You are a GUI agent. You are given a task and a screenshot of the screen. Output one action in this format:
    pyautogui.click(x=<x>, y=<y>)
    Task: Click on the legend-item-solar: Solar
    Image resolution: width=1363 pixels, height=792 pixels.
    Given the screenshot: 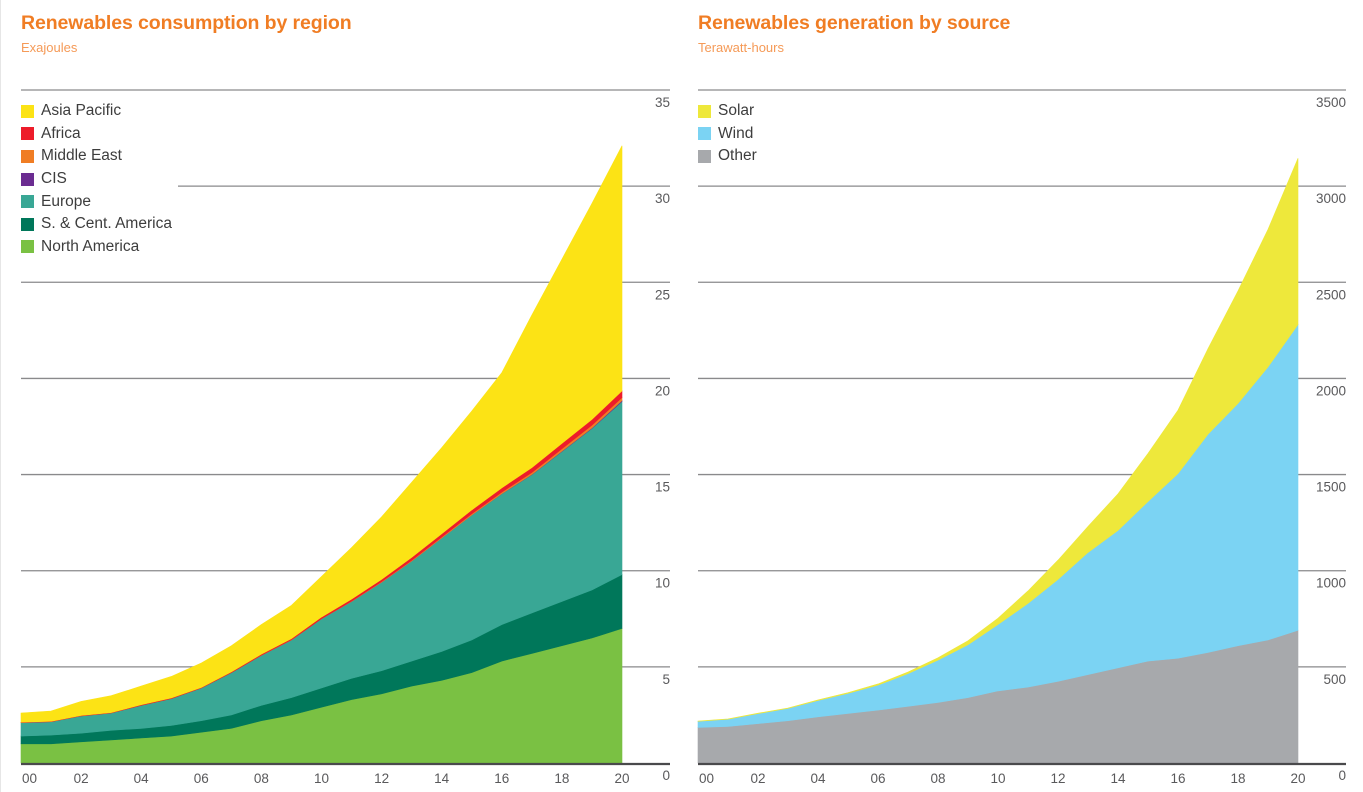 What is the action you would take?
    pyautogui.click(x=727, y=111)
    